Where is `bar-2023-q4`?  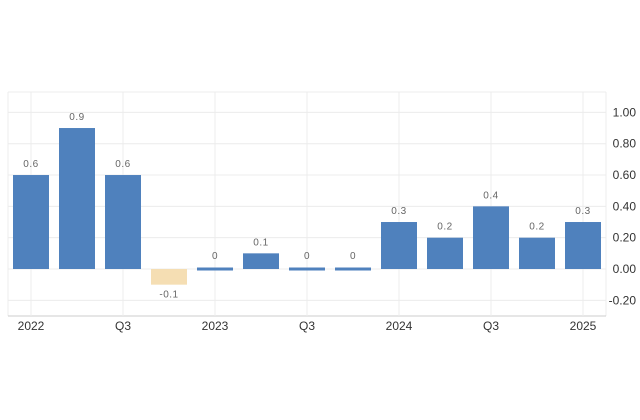
bar-2023-q4 is located at coordinates (353, 269).